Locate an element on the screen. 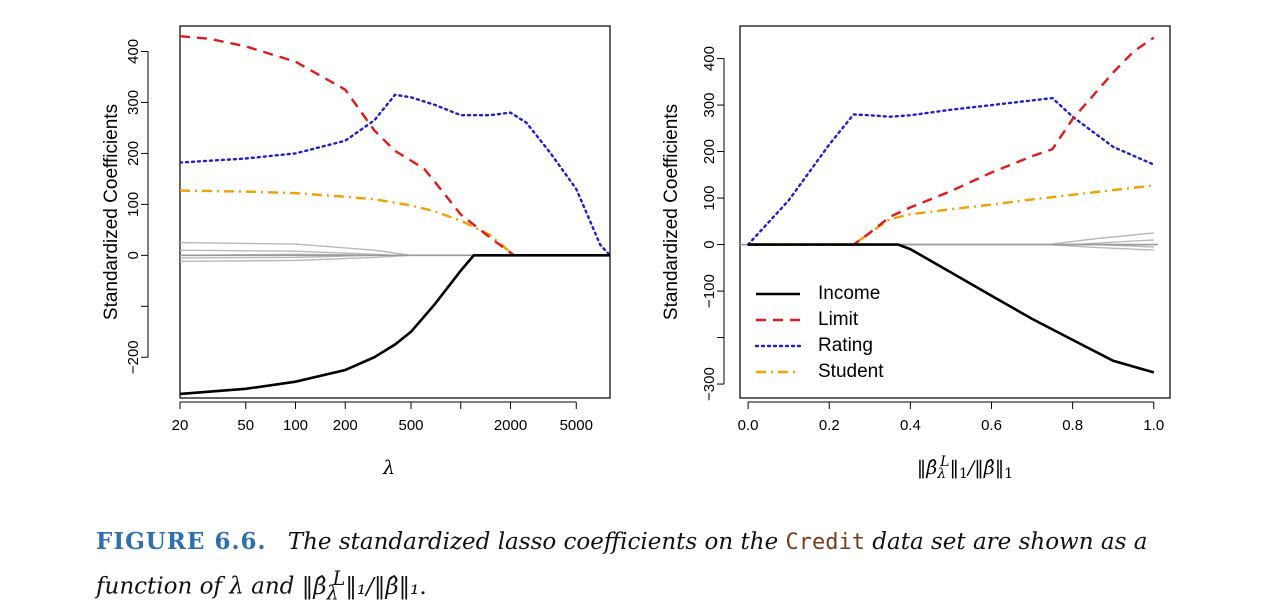  x-tick-label: 0.4 is located at coordinates (910, 425).